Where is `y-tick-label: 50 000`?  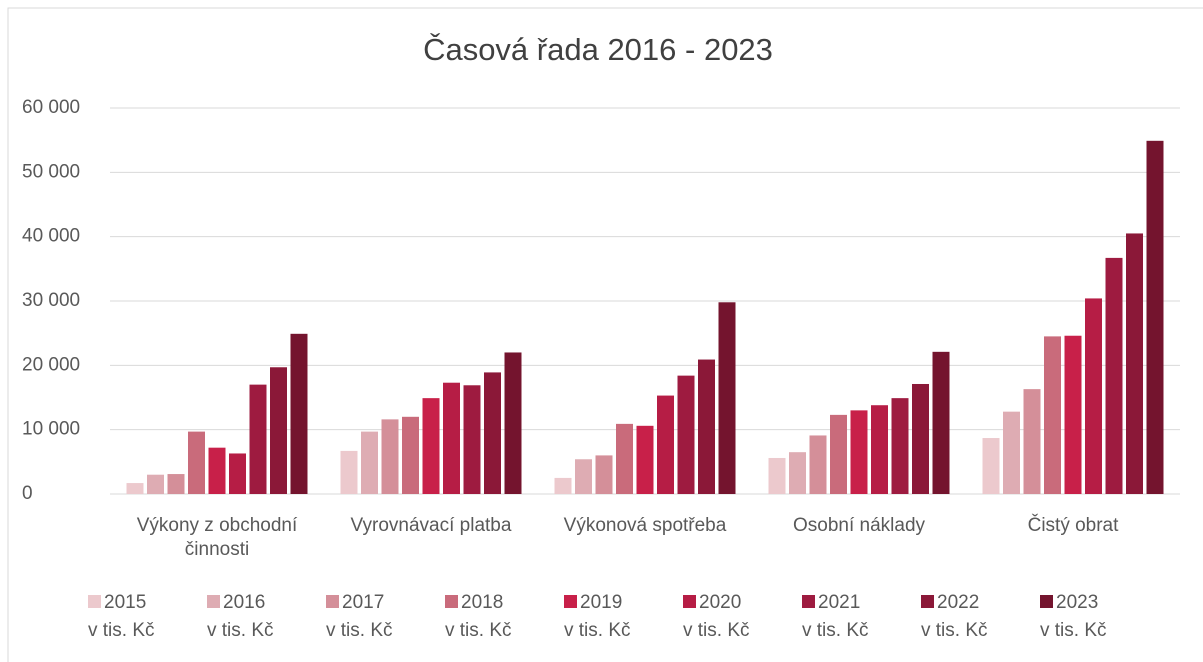
y-tick-label: 50 000 is located at coordinates (51, 171).